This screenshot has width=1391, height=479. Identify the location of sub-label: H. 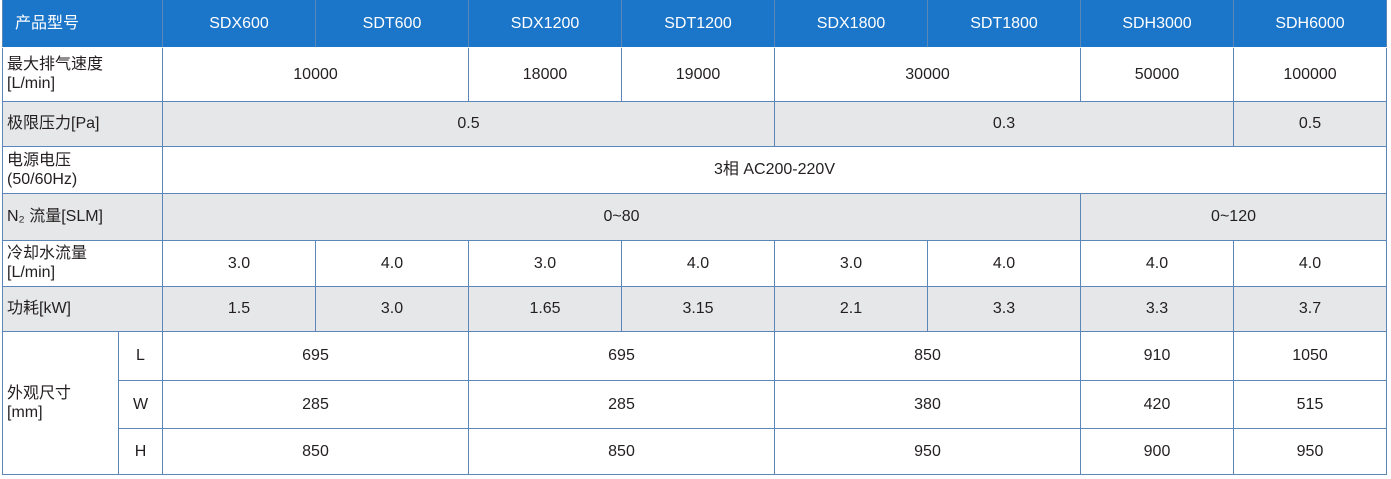
(140, 451).